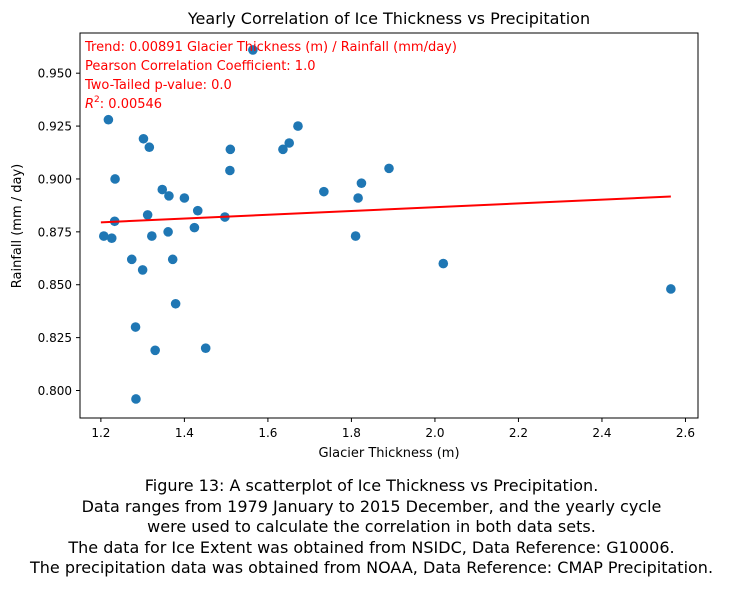  I want to click on y-tick-label: 0.800, so click(55, 391).